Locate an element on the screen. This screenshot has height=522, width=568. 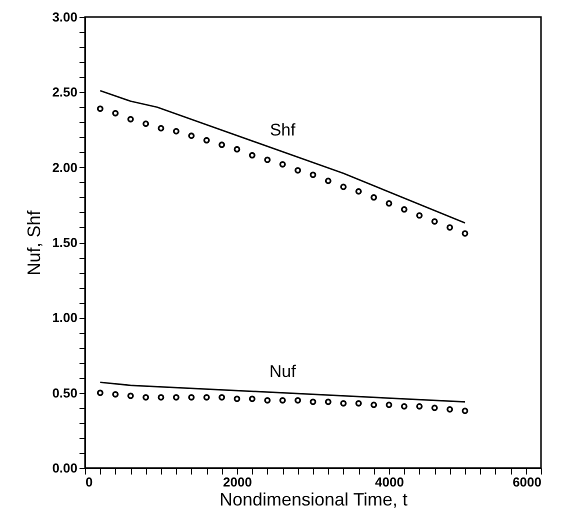
y-tick-label: 1.50 is located at coordinates (65, 242).